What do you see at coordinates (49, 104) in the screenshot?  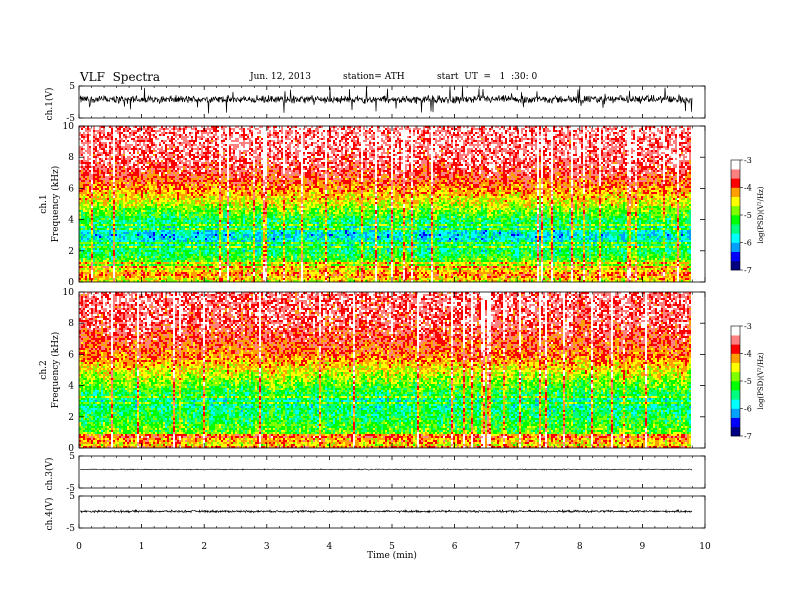 I see `ch1-waveform-ylabel: ch.1(V)` at bounding box center [49, 104].